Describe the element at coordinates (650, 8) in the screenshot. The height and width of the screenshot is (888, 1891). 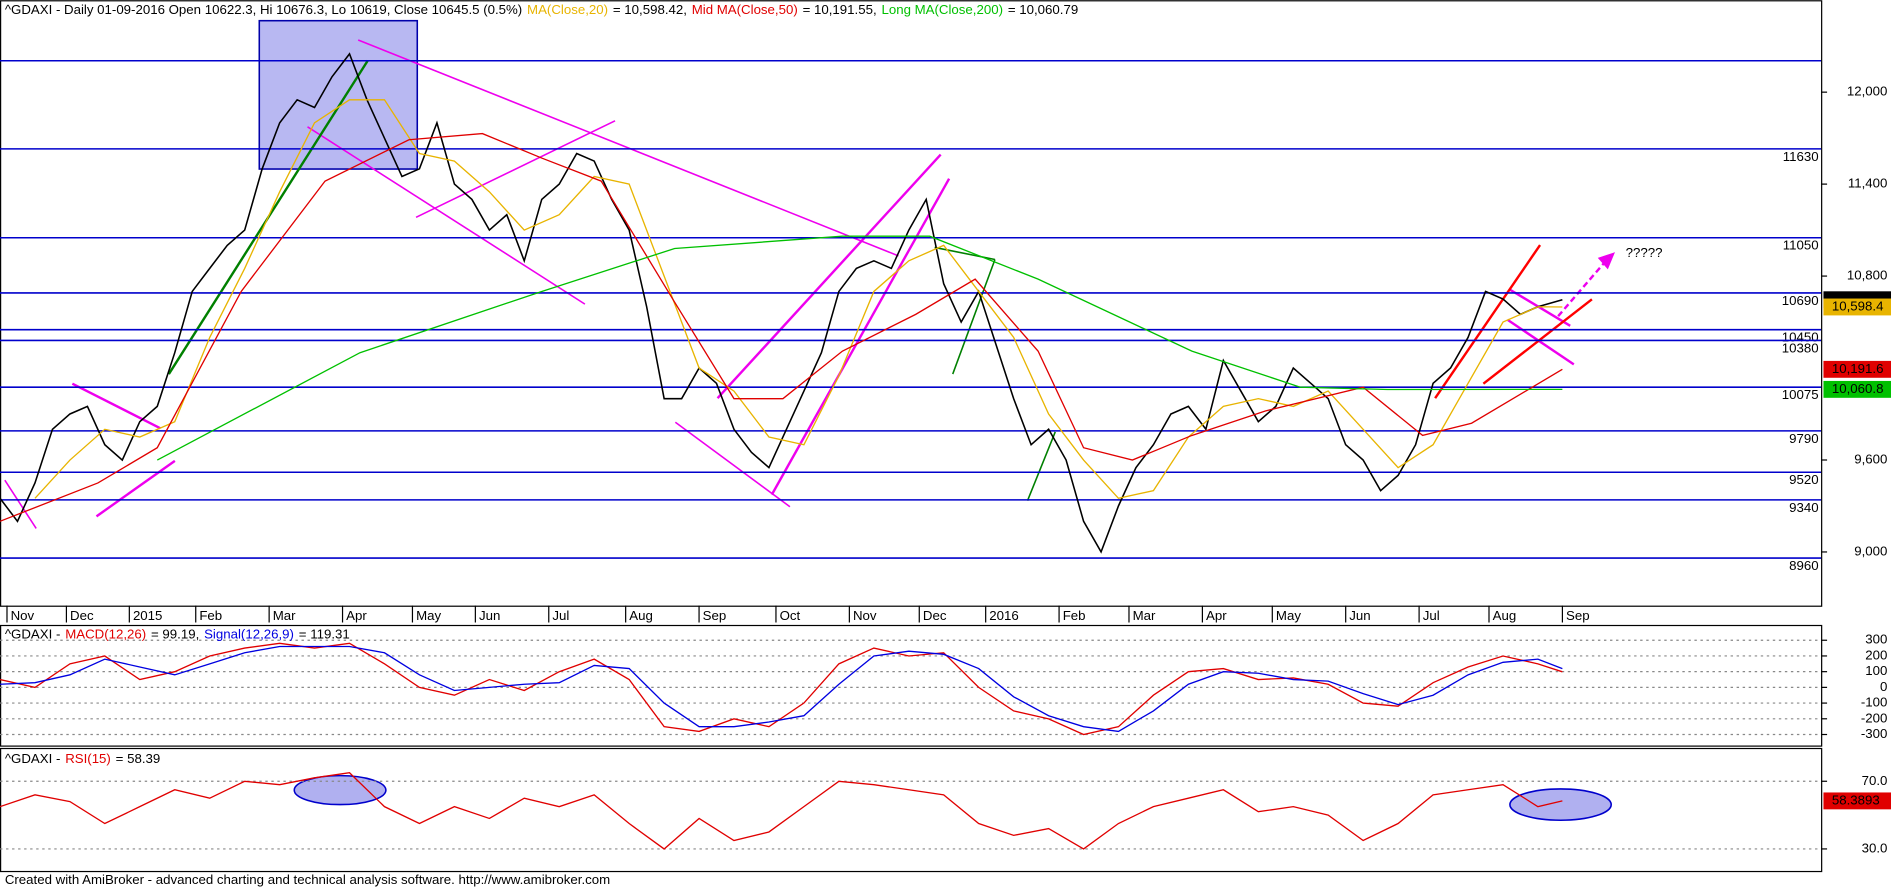
I see `legend-value: = 10,598.42,` at that location.